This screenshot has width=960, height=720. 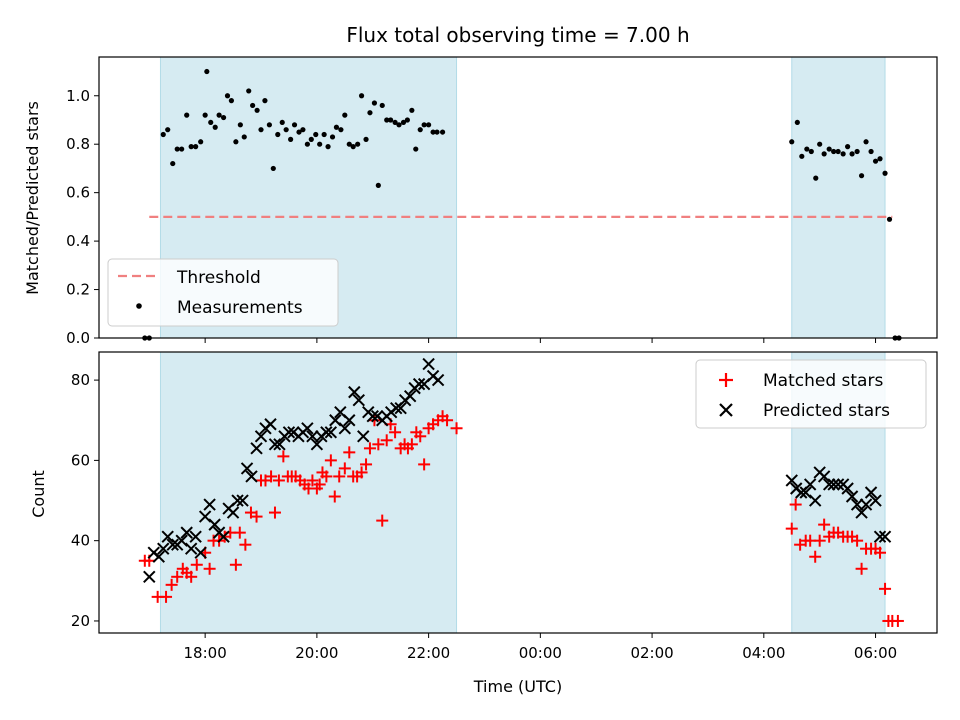 I want to click on y-tick-label: 0.8, so click(x=78, y=144).